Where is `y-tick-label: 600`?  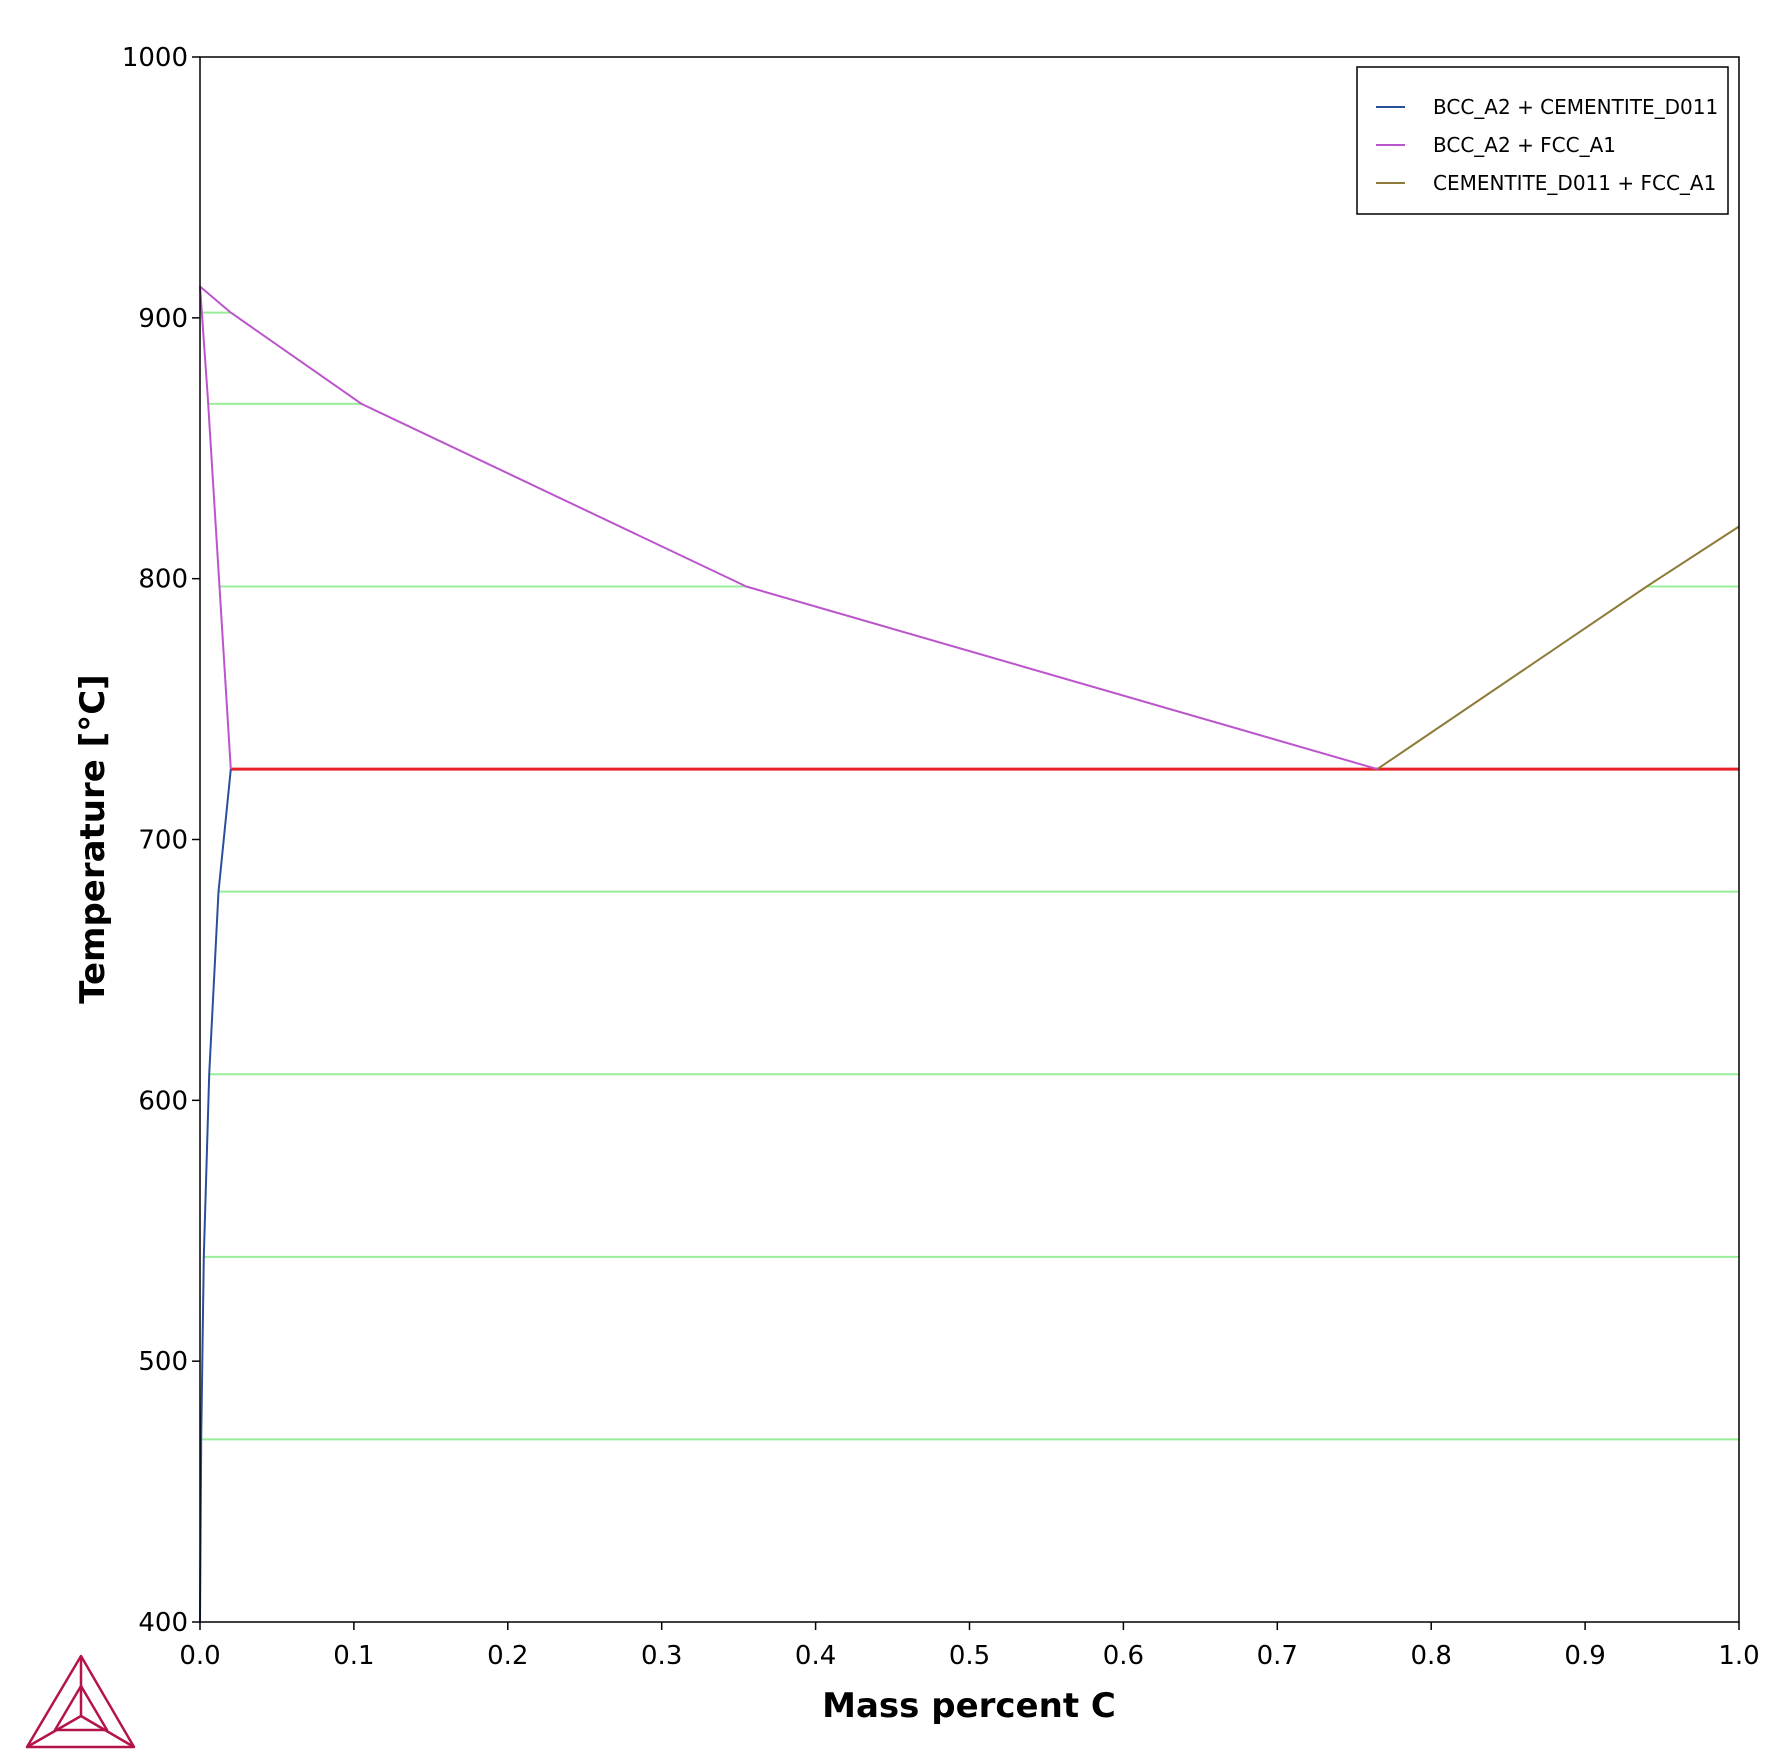 y-tick-label: 600 is located at coordinates (163, 1101).